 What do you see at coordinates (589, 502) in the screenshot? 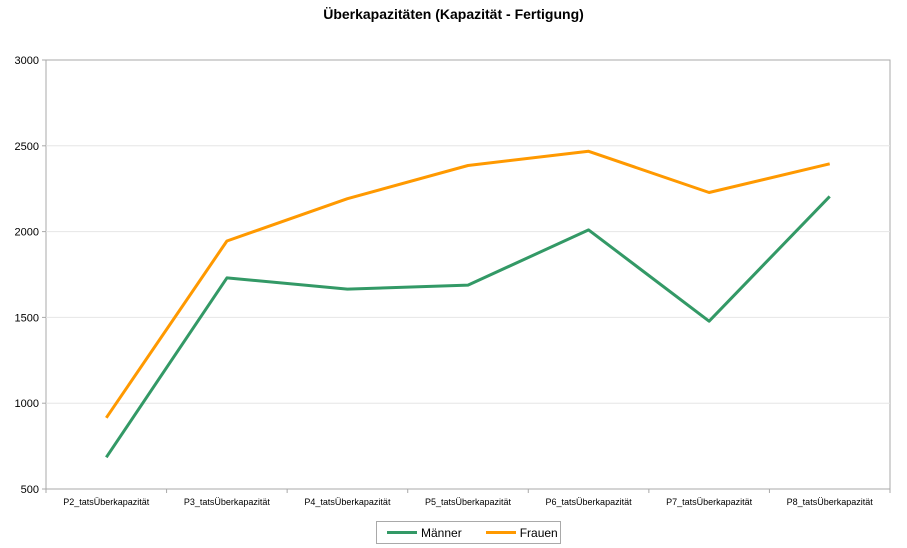
I see `x-tick-label: P6_tatsÜberkapazität` at bounding box center [589, 502].